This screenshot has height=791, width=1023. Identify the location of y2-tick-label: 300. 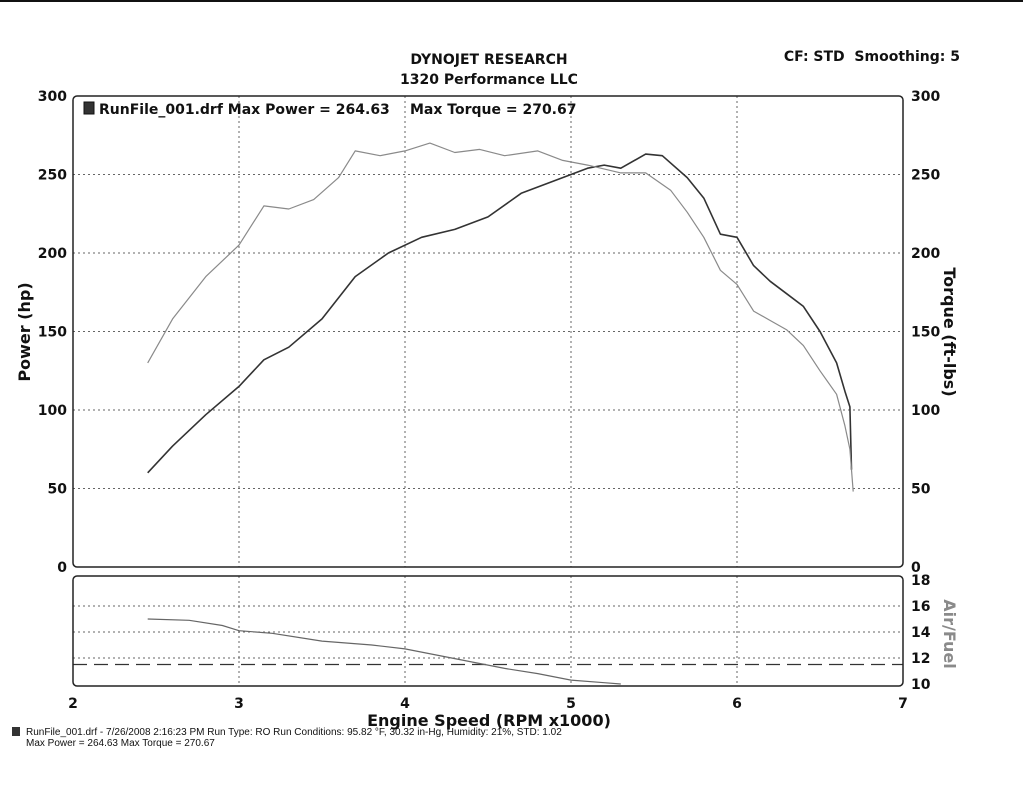
(925, 97).